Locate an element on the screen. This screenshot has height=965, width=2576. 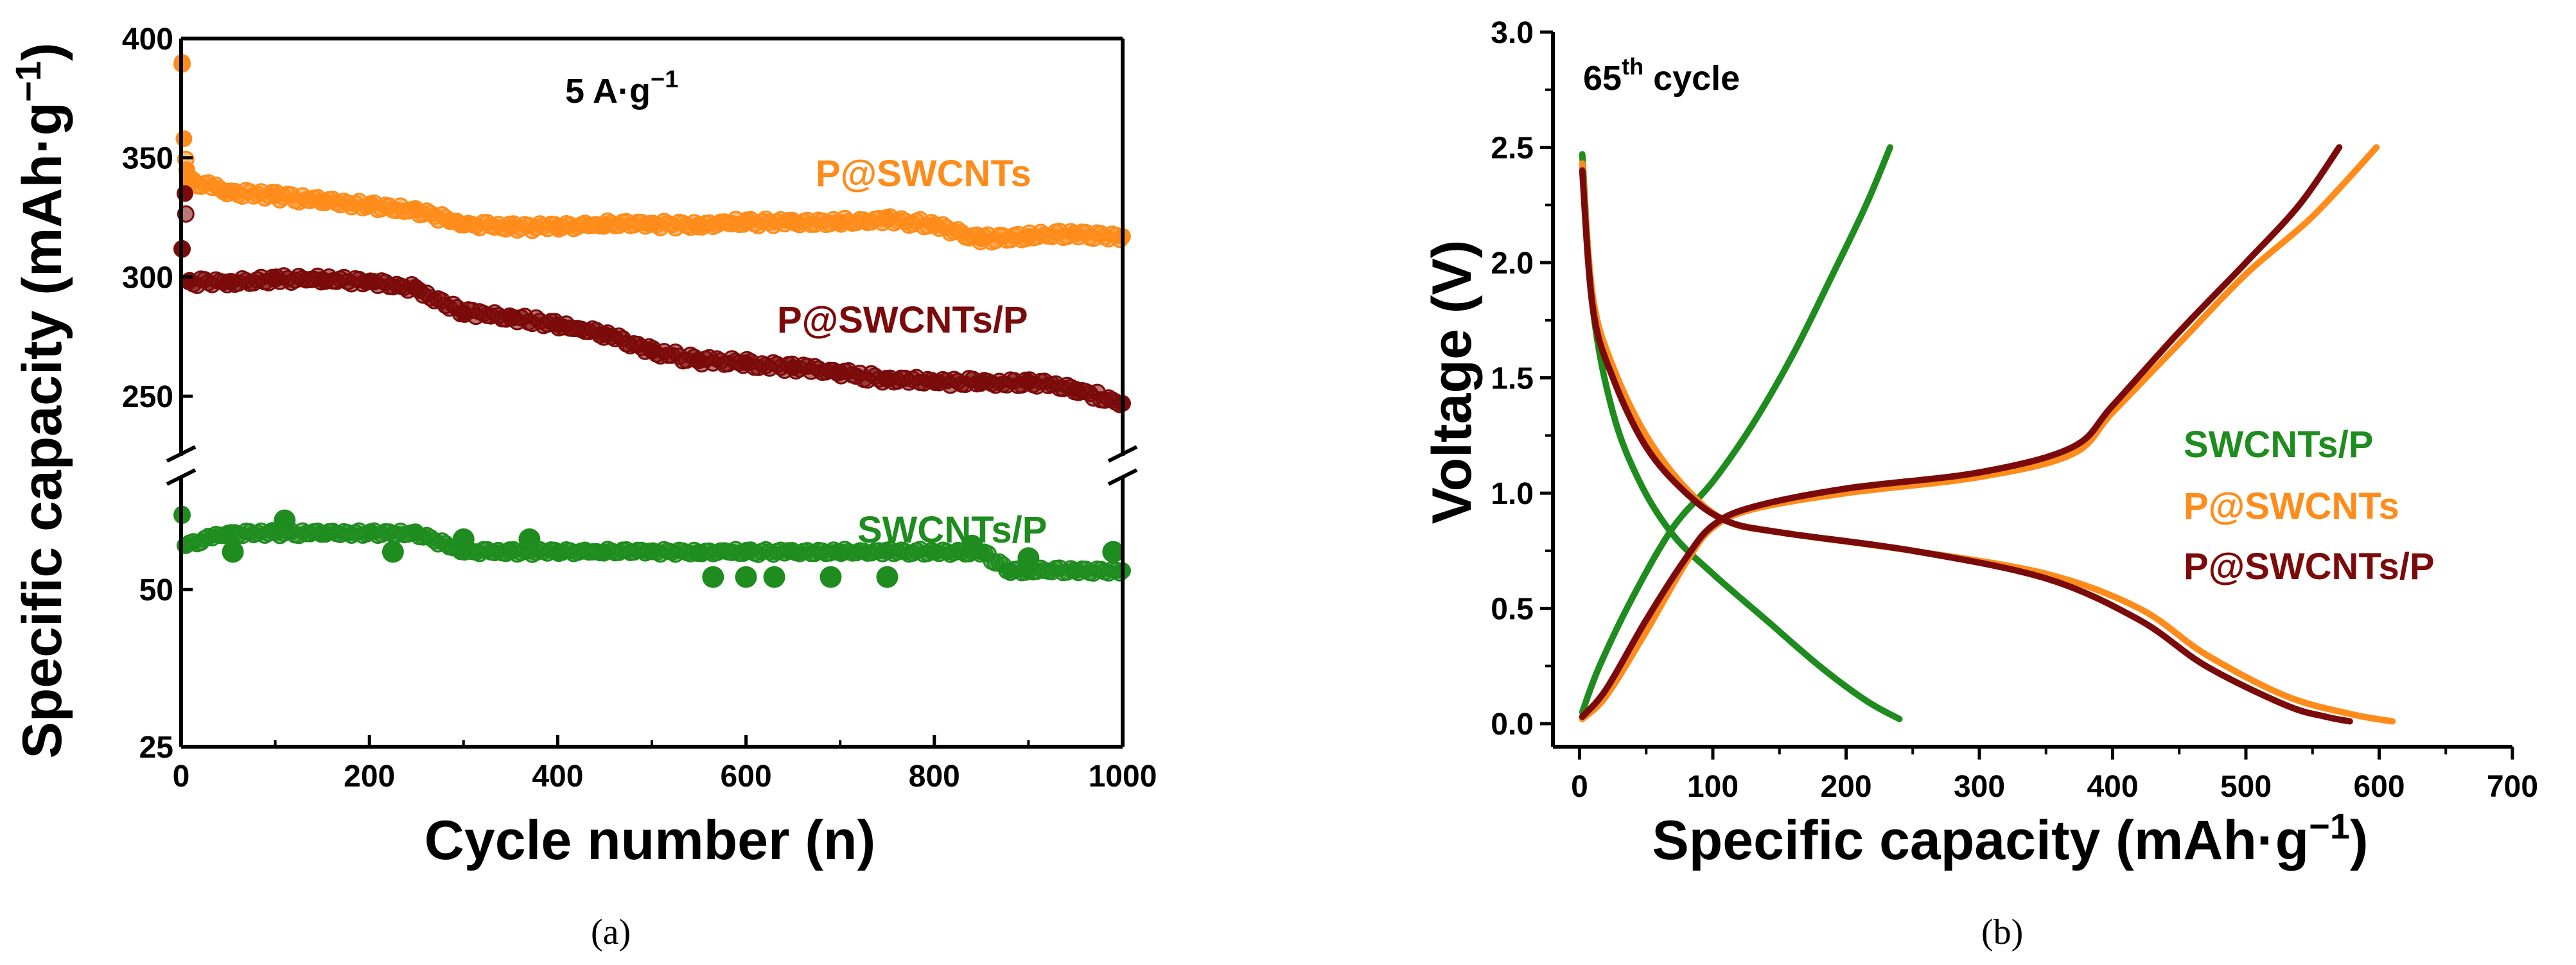
panel-a-label-swcnts-p: SWCNTs/P is located at coordinates (952, 530).